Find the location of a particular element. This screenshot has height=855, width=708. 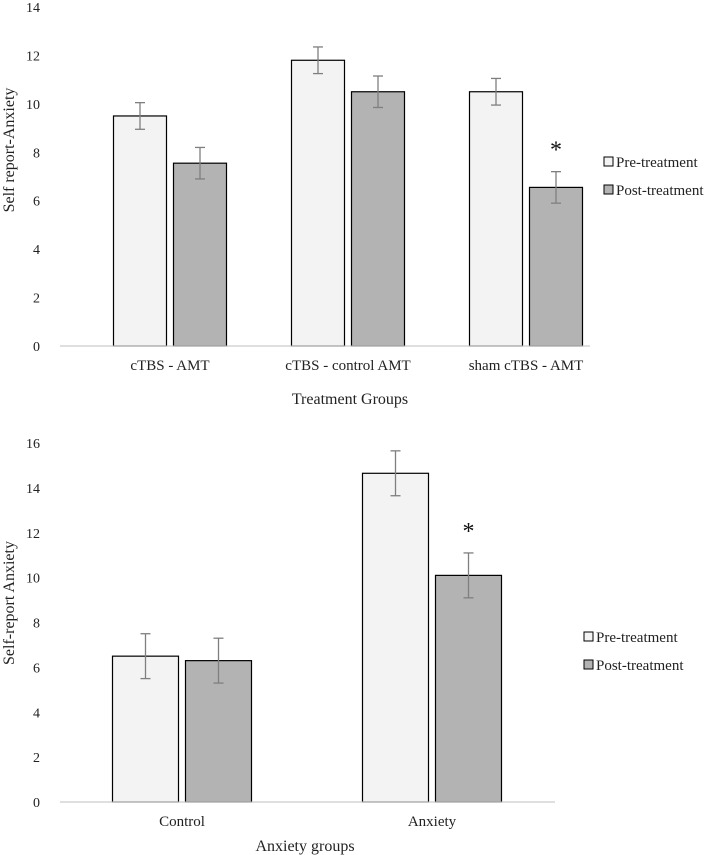

chart-2-legend-swatch-pre is located at coordinates (588, 636).